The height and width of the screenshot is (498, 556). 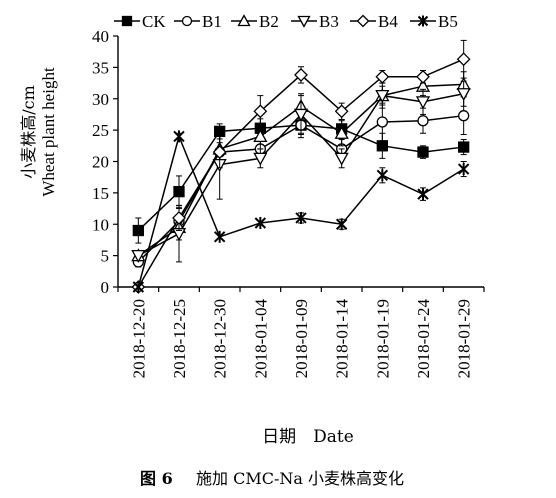 I want to click on x-tick-label: 2018-01-14, so click(x=342, y=339).